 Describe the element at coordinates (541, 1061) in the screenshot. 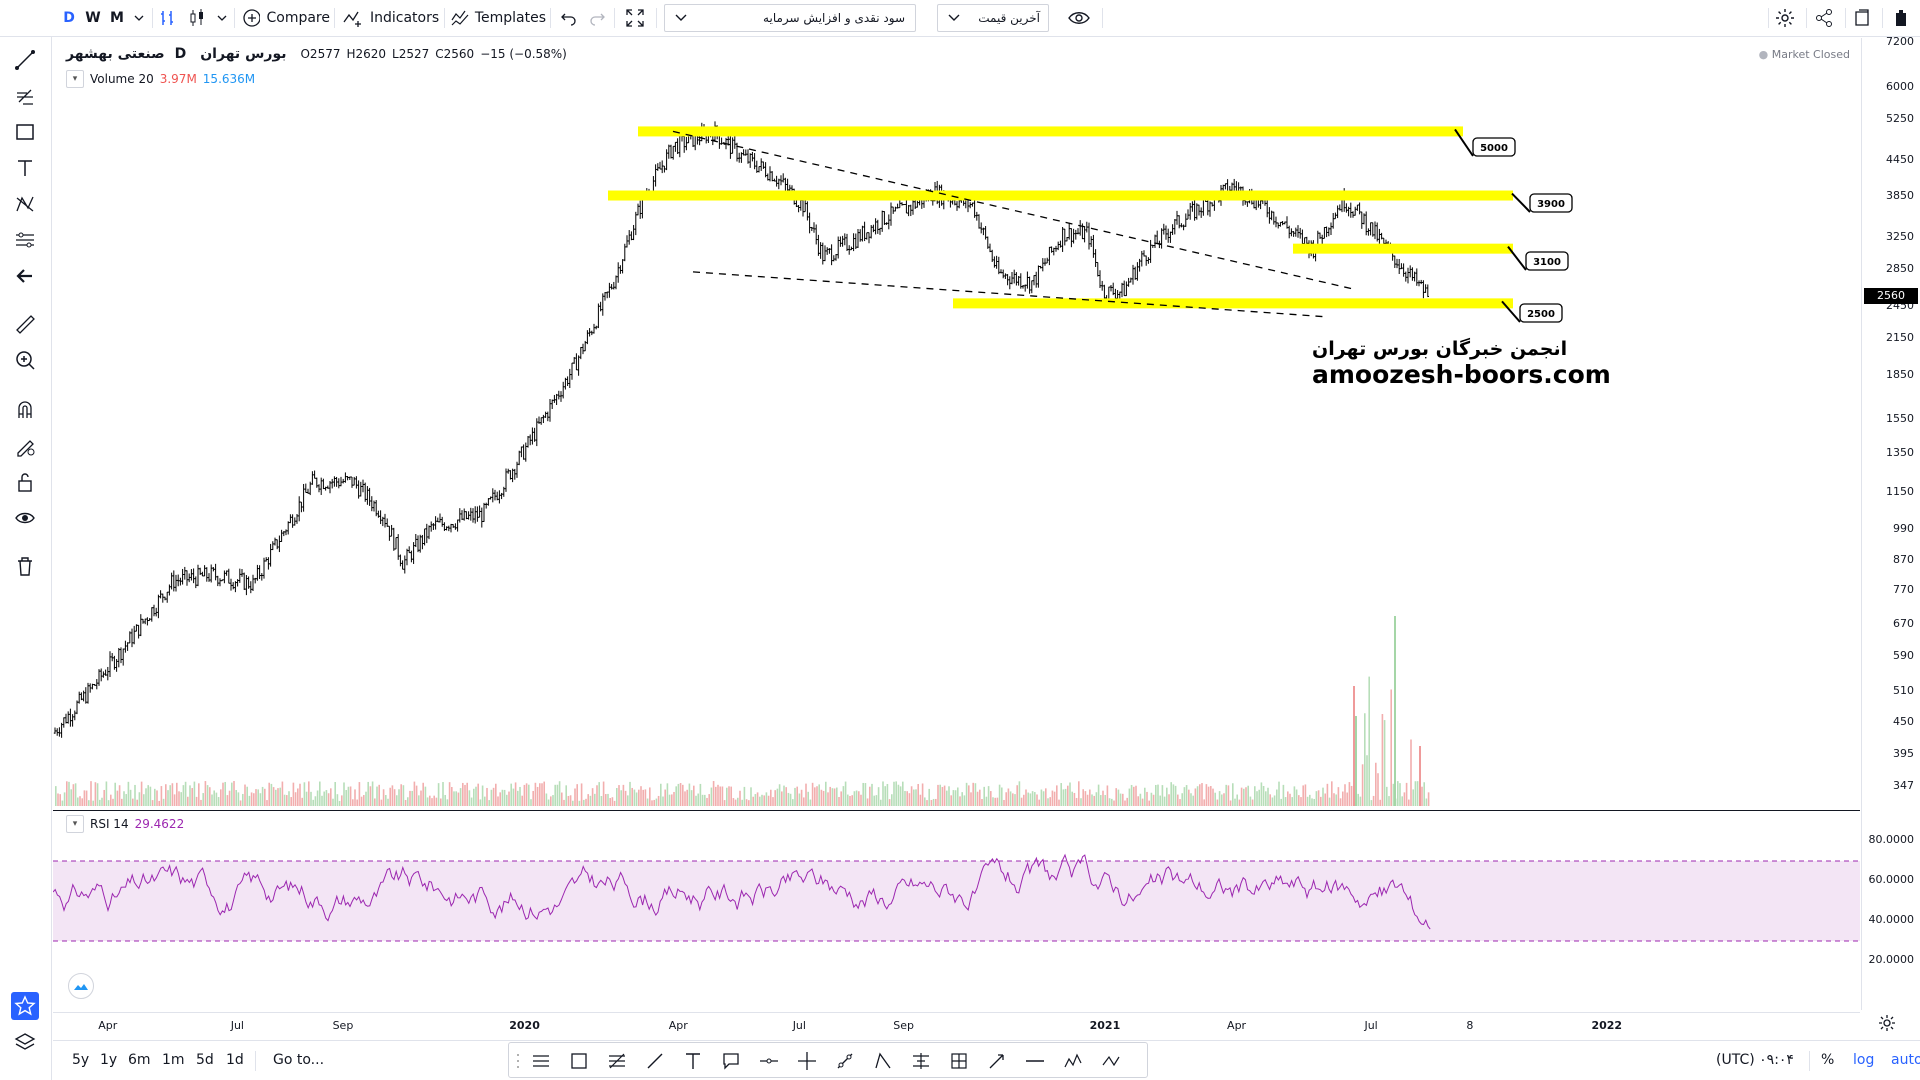

I see `list-icon` at that location.